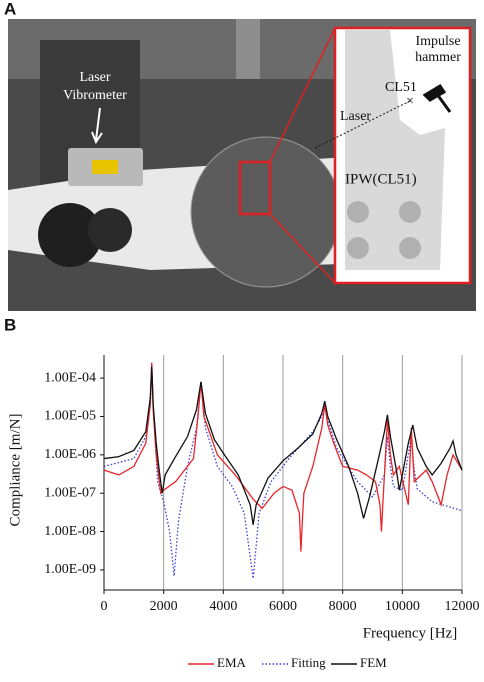 The height and width of the screenshot is (682, 484). What do you see at coordinates (232, 662) in the screenshot?
I see `legend-label: EMA` at bounding box center [232, 662].